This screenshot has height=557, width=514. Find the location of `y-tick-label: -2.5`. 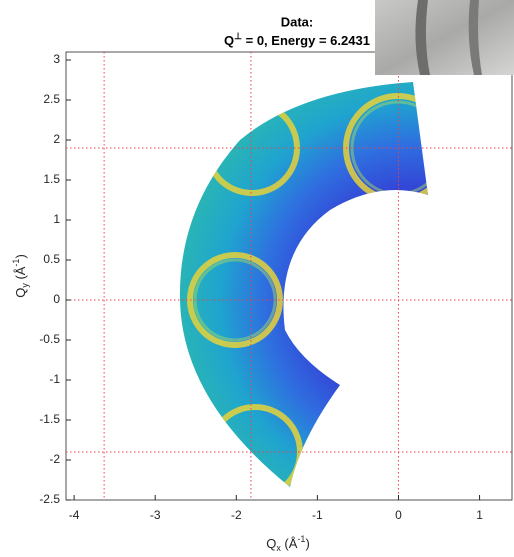

y-tick-label: -2.5 is located at coordinates (49, 499).